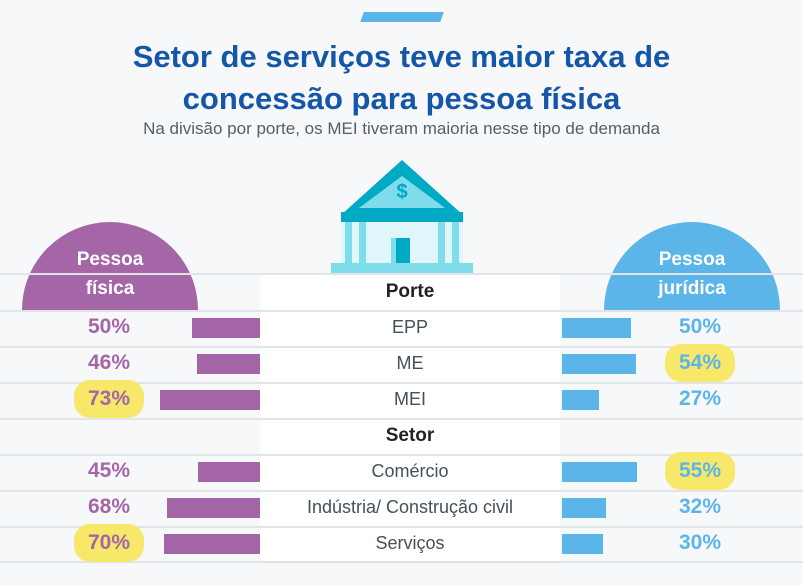 The image size is (803, 585). What do you see at coordinates (410, 471) in the screenshot?
I see `category-label: Comércio` at bounding box center [410, 471].